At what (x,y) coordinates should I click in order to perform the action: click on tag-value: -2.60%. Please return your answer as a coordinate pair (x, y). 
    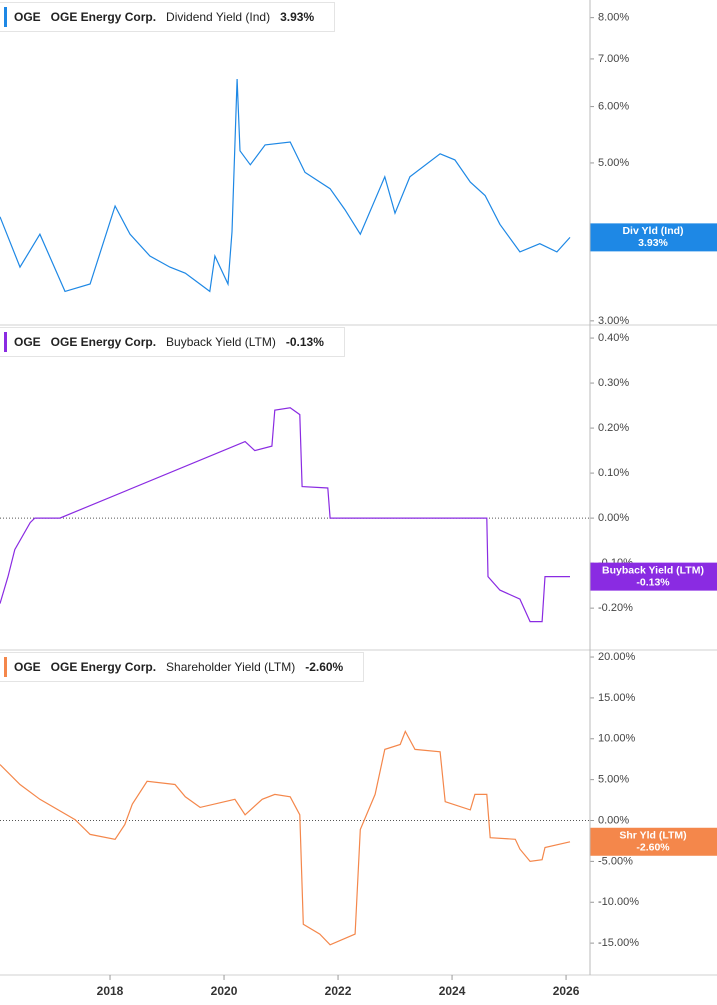
    Looking at the image, I should click on (653, 848).